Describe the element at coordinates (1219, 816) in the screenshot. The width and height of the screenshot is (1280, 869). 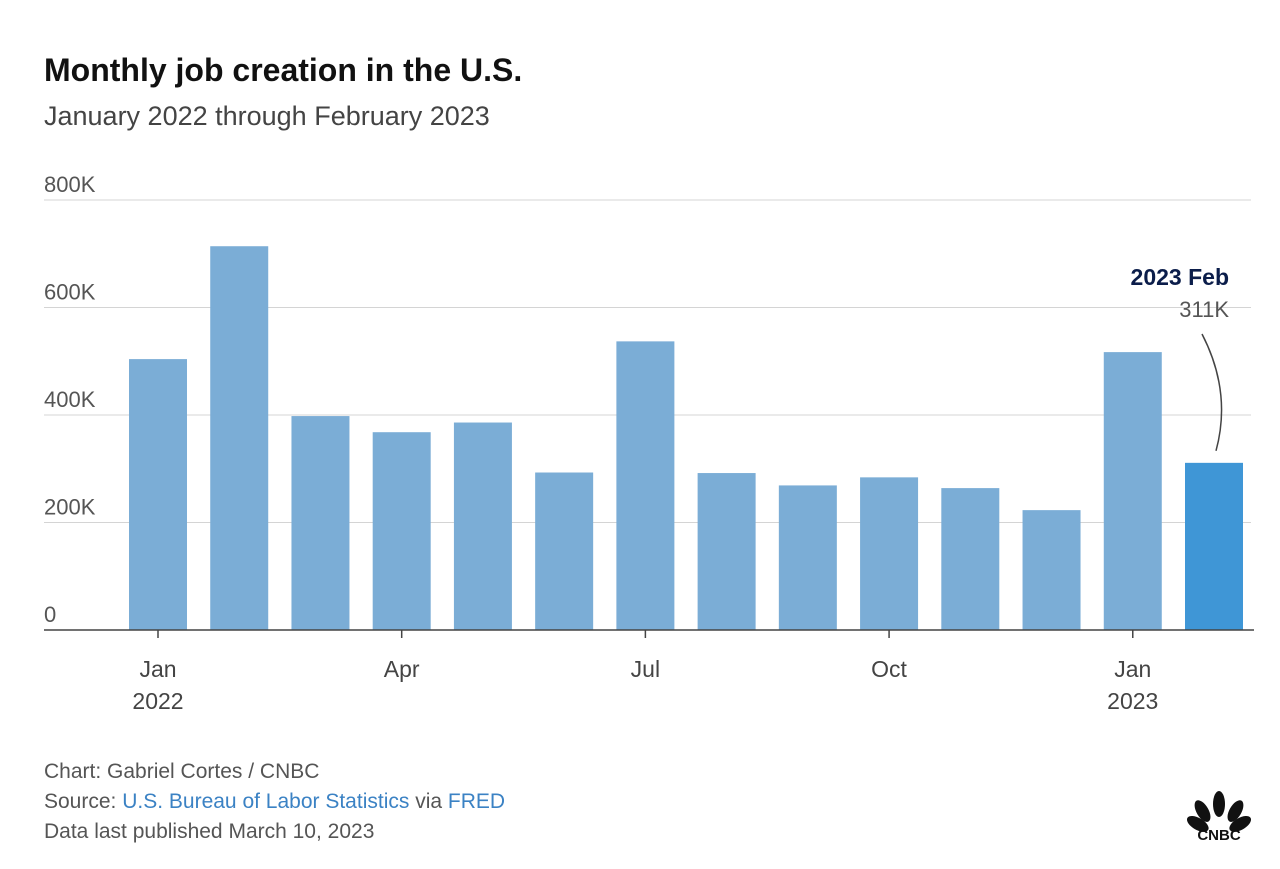
I see `cnbc-peacock-icon: CNBC` at that location.